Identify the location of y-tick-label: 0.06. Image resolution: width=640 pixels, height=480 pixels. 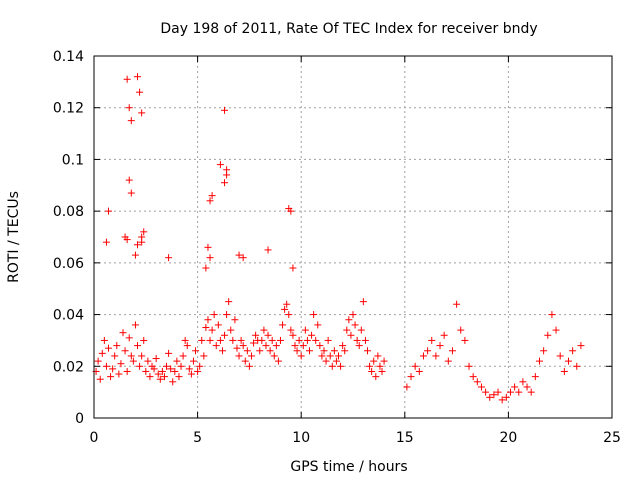
(68, 264).